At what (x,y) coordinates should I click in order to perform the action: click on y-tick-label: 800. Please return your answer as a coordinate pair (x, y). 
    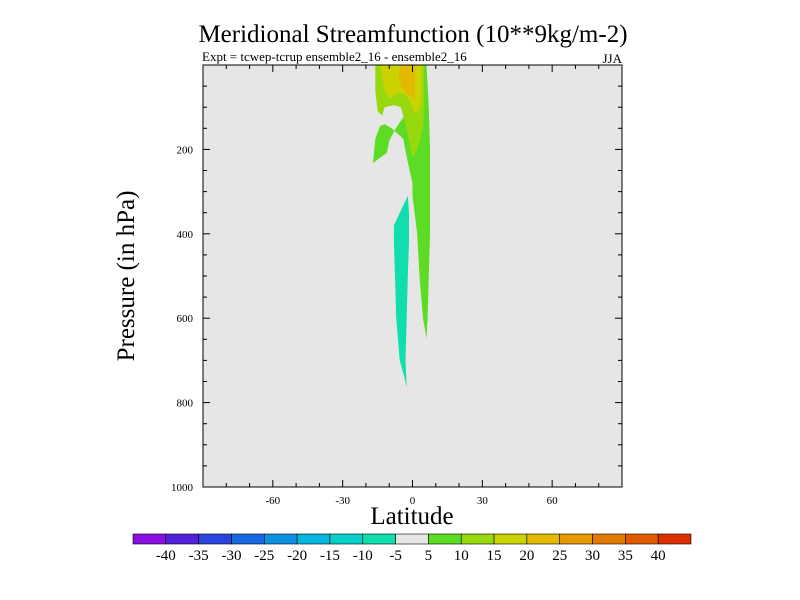
    Looking at the image, I should click on (185, 404).